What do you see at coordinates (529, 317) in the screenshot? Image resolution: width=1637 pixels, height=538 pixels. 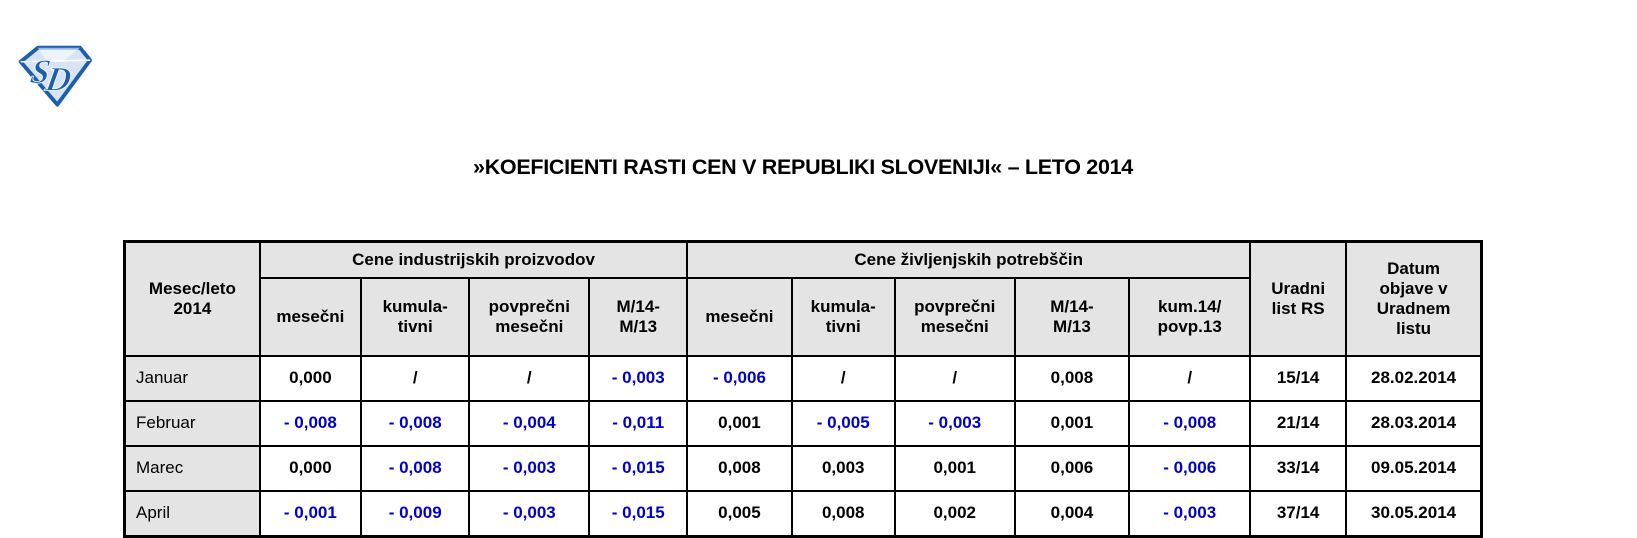 I see `column-header-ind-avg-monthly: povprečni mesečni` at bounding box center [529, 317].